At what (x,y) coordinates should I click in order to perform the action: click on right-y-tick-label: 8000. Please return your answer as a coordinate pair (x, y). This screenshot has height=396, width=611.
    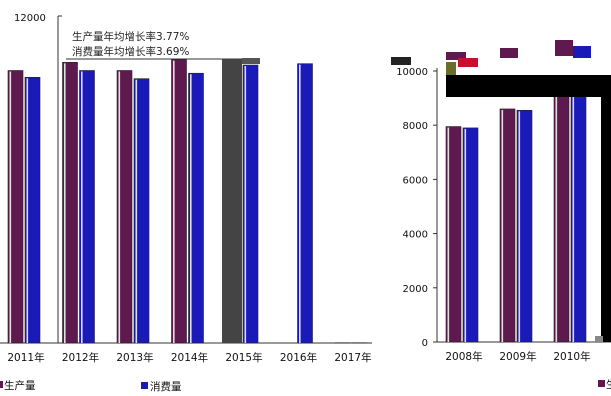
    Looking at the image, I should click on (415, 126).